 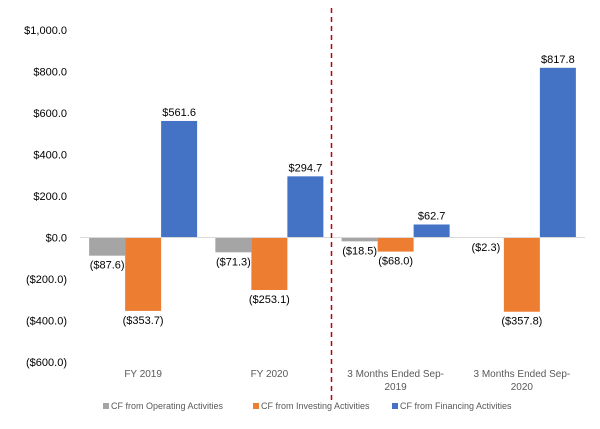 I want to click on y-tick-label: $600.0, so click(x=50, y=114).